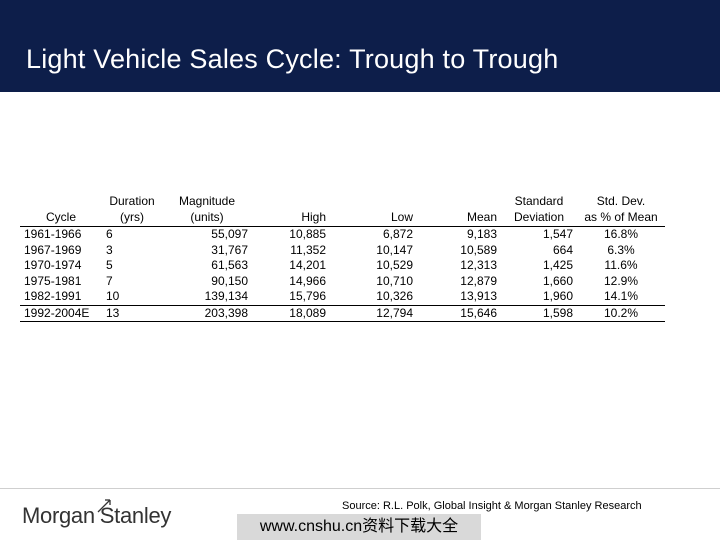 The width and height of the screenshot is (720, 540). Describe the element at coordinates (621, 210) in the screenshot. I see `header-std-dev-pct: Std. Dev. as % of Mean` at that location.